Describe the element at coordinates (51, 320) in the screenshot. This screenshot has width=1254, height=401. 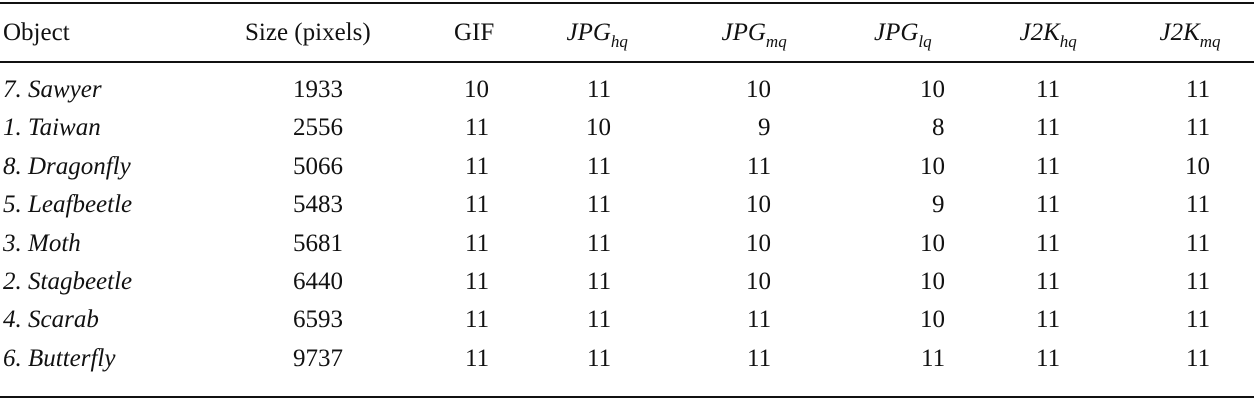
I see `object-name: 4. Scarab` at that location.